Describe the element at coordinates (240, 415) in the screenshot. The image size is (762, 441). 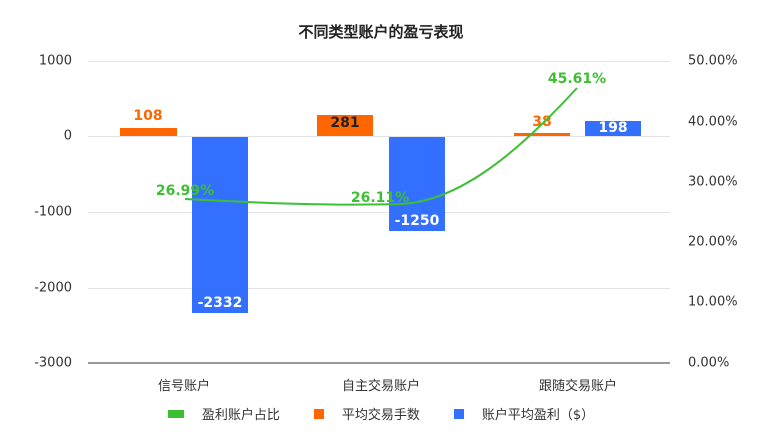
I see `legend-label: 盈利账户占比` at that location.